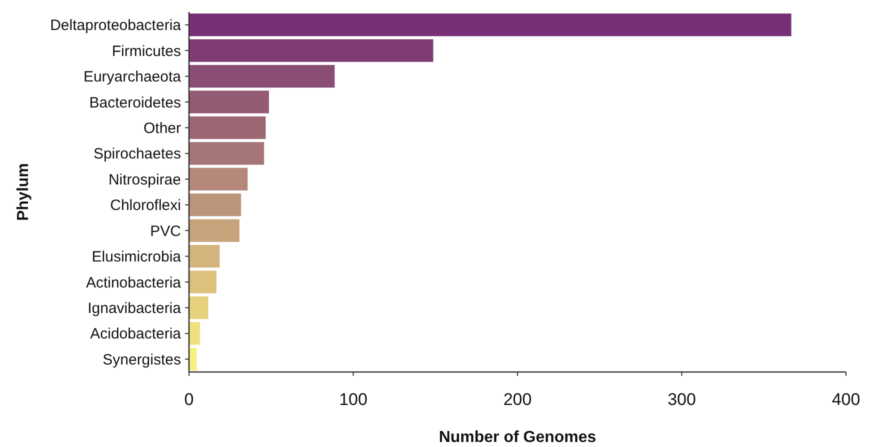 This screenshot has width=873, height=447. I want to click on x-tick-label: 400, so click(846, 399).